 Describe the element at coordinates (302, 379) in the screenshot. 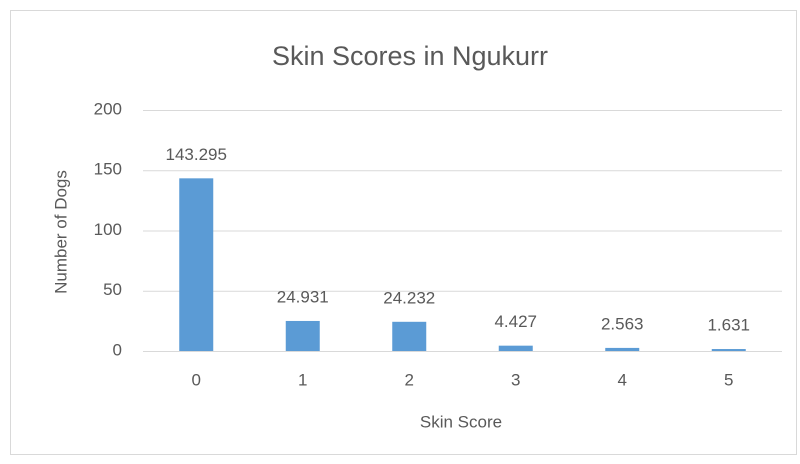

I see `x-tick-label: 1` at that location.